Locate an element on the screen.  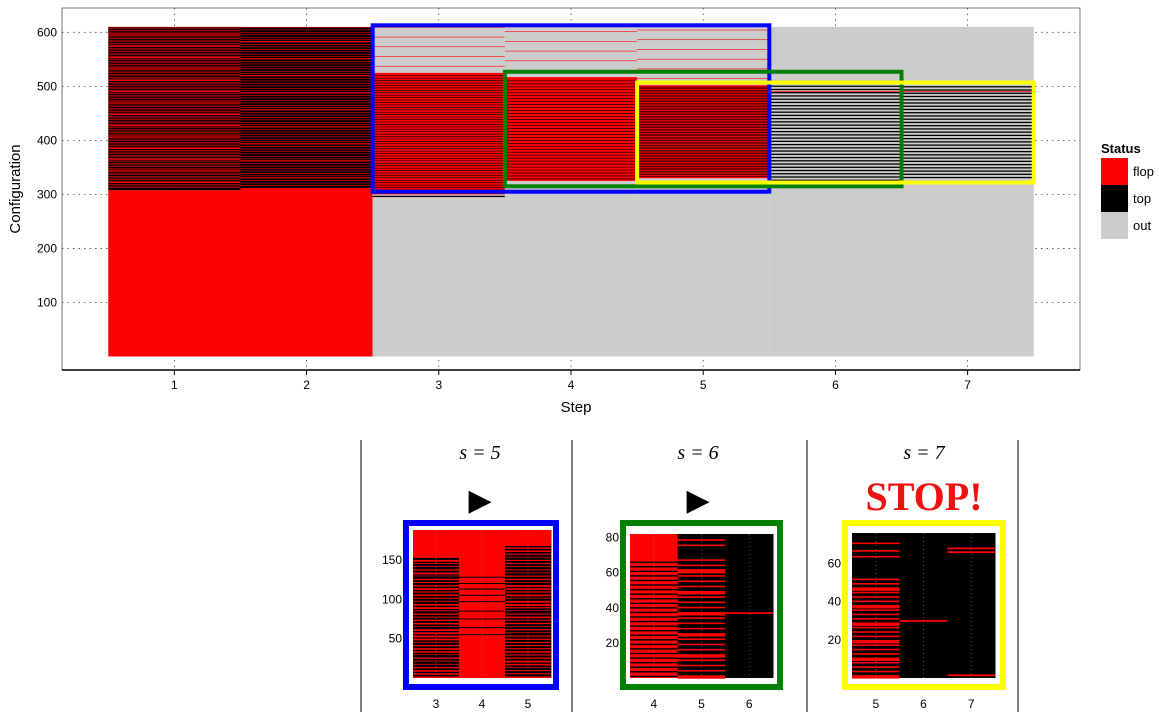
panel-title: s = 6 is located at coordinates (697, 453).